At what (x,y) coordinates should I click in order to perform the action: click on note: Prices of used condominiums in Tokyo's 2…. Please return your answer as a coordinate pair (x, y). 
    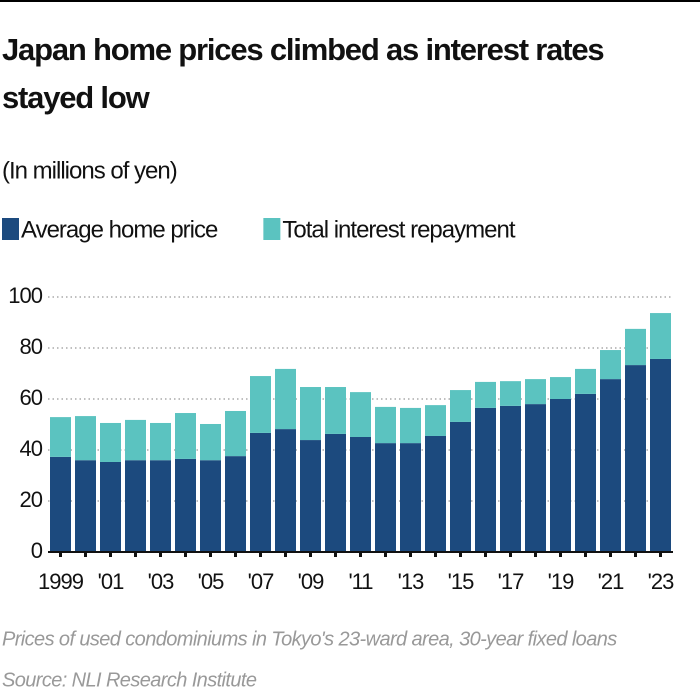
    Looking at the image, I should click on (309, 639).